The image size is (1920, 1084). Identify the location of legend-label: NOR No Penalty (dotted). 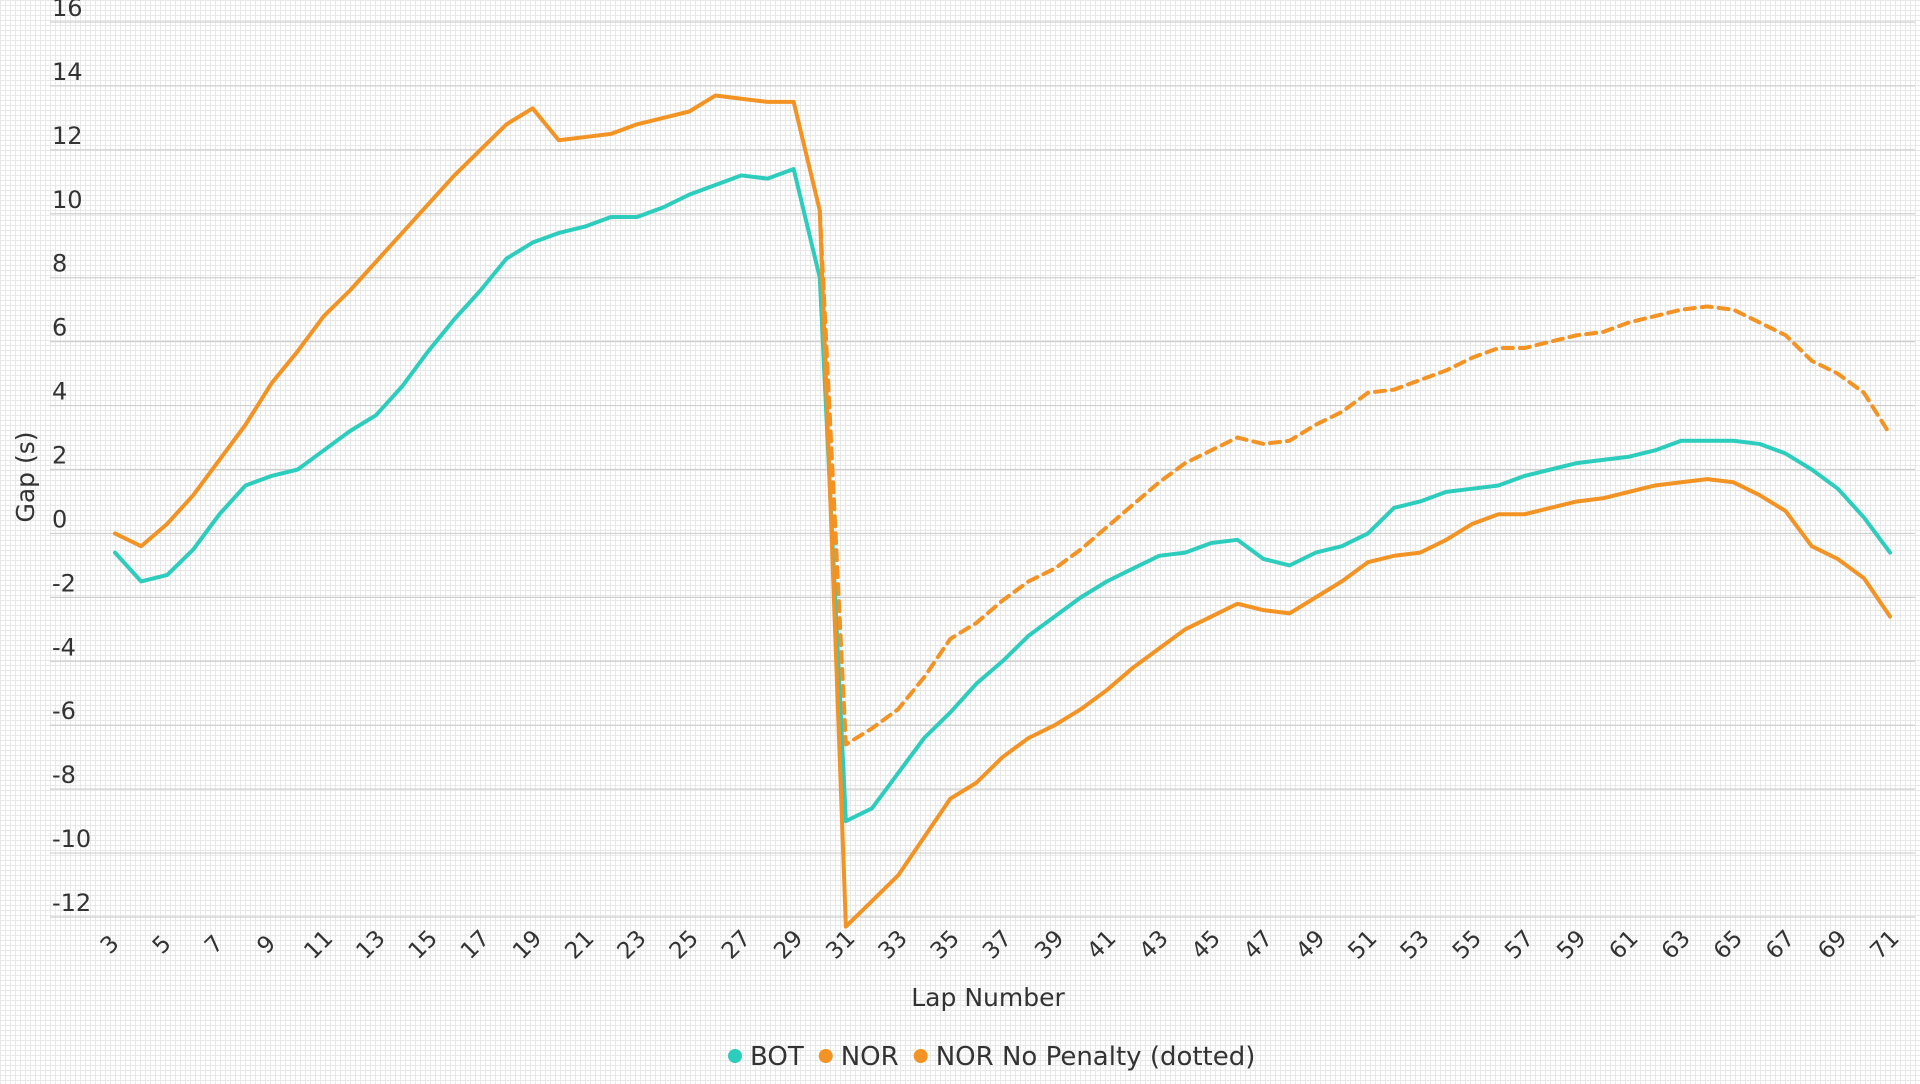
(1096, 1057).